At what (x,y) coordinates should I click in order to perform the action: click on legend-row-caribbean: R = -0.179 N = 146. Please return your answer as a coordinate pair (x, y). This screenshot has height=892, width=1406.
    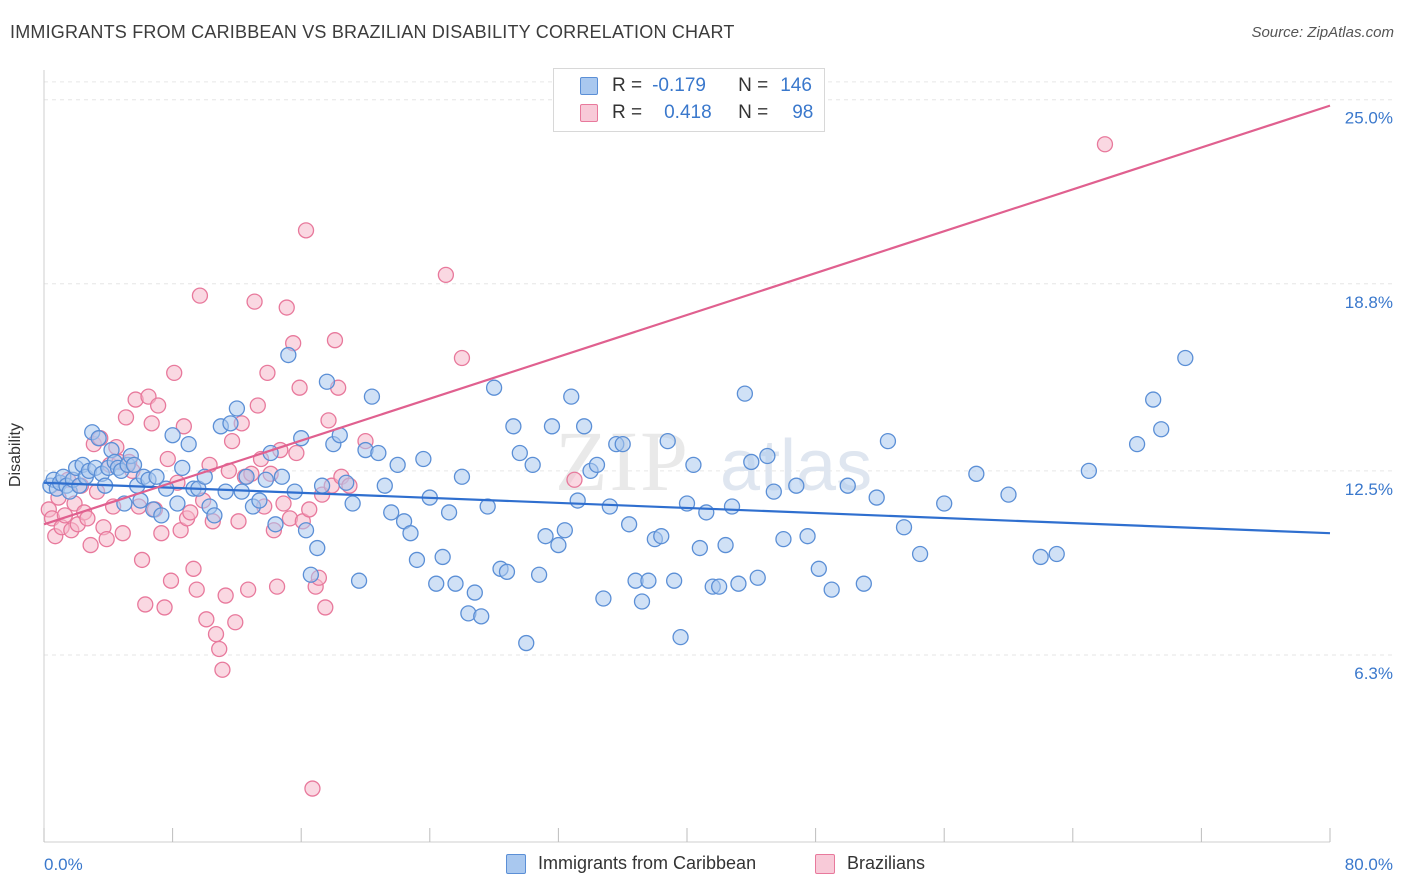
    Looking at the image, I should click on (696, 86).